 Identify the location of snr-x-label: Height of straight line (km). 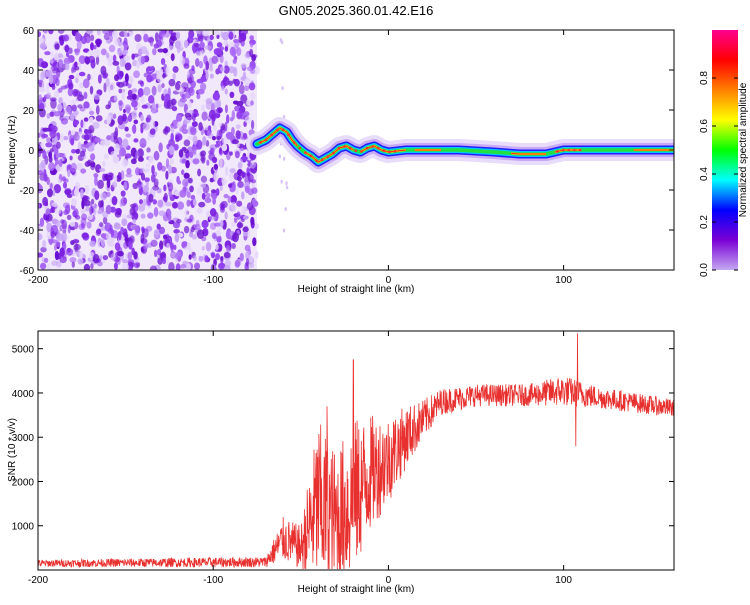
(356, 589).